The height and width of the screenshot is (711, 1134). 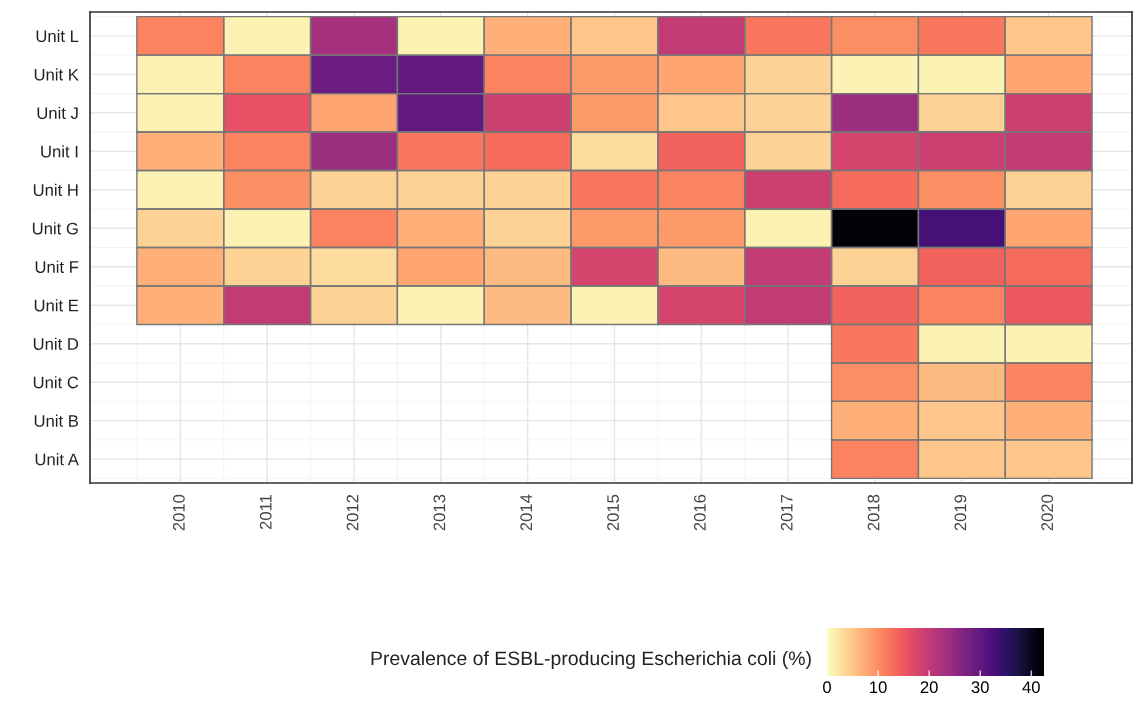 What do you see at coordinates (57, 459) in the screenshot?
I see `y-tick-label: Unit A` at bounding box center [57, 459].